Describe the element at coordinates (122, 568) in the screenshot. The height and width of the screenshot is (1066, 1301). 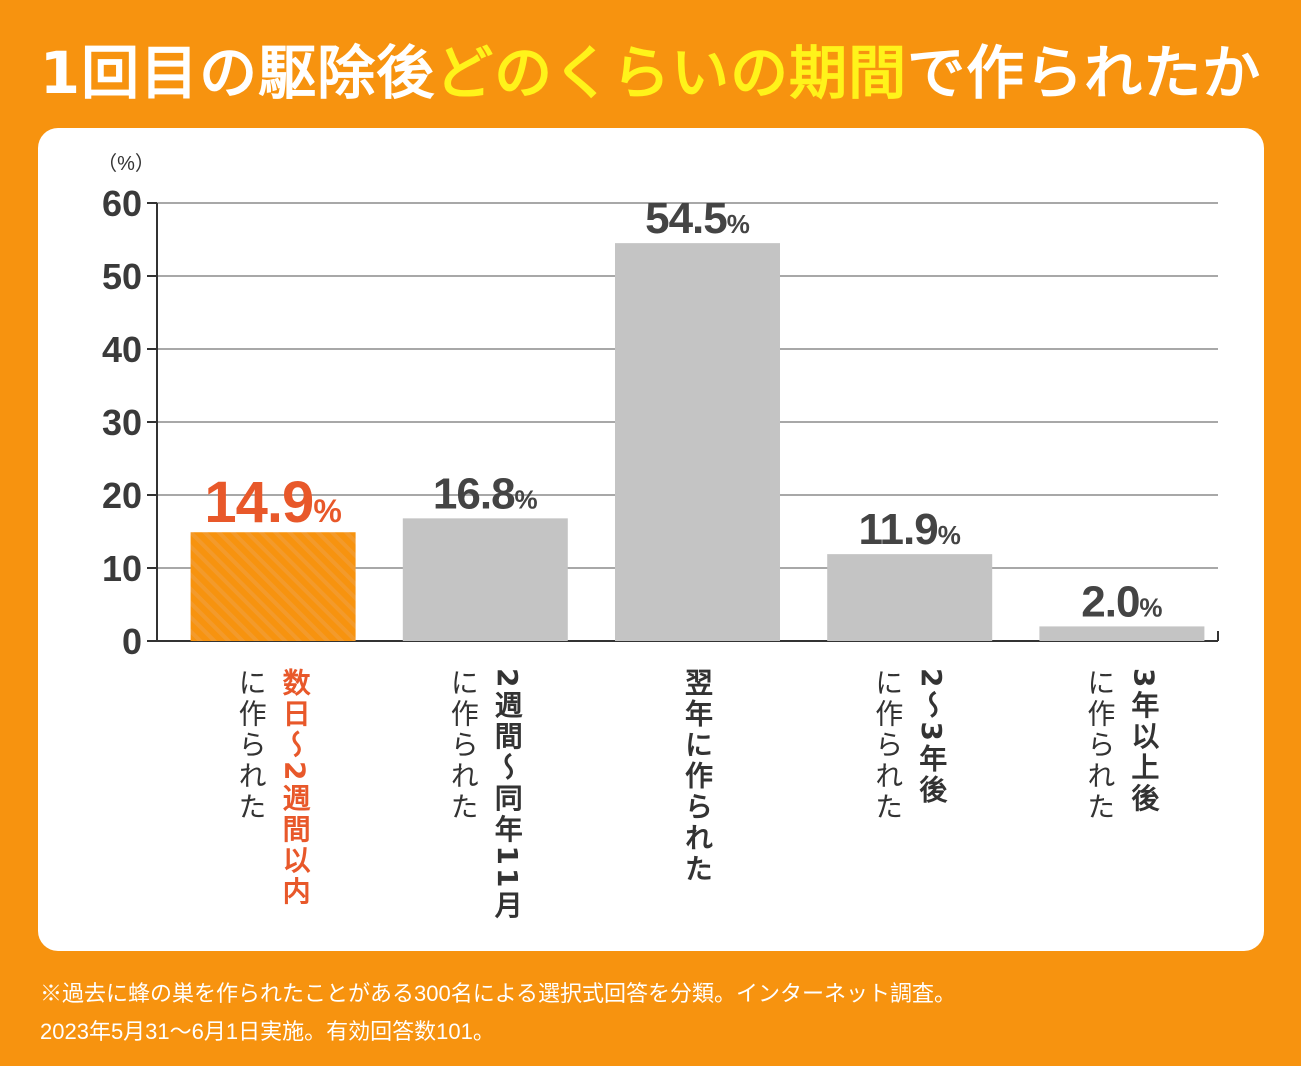
I see `y-tick-label: 10` at that location.